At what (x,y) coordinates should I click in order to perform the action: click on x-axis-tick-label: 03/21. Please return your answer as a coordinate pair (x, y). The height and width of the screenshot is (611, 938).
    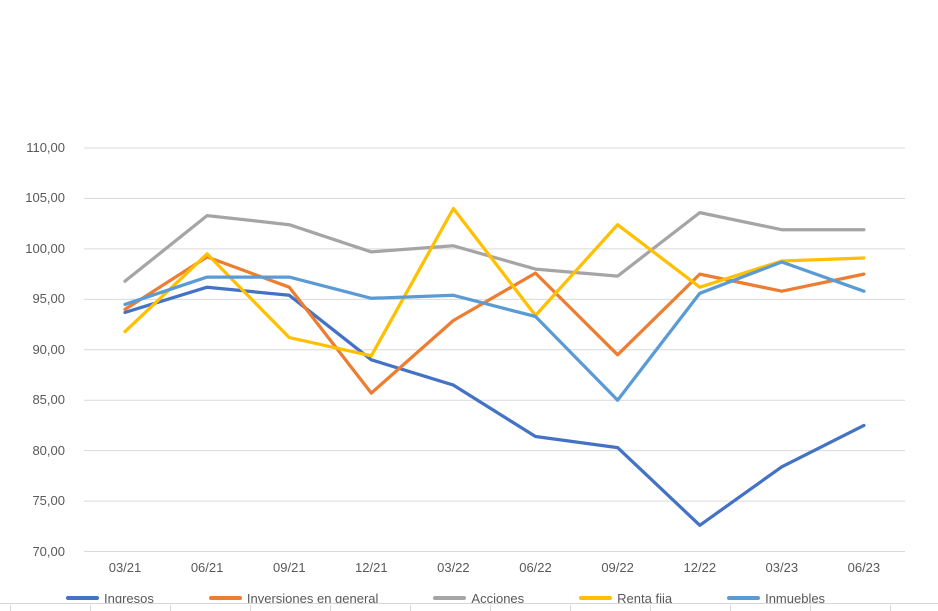
    Looking at the image, I should click on (125, 567).